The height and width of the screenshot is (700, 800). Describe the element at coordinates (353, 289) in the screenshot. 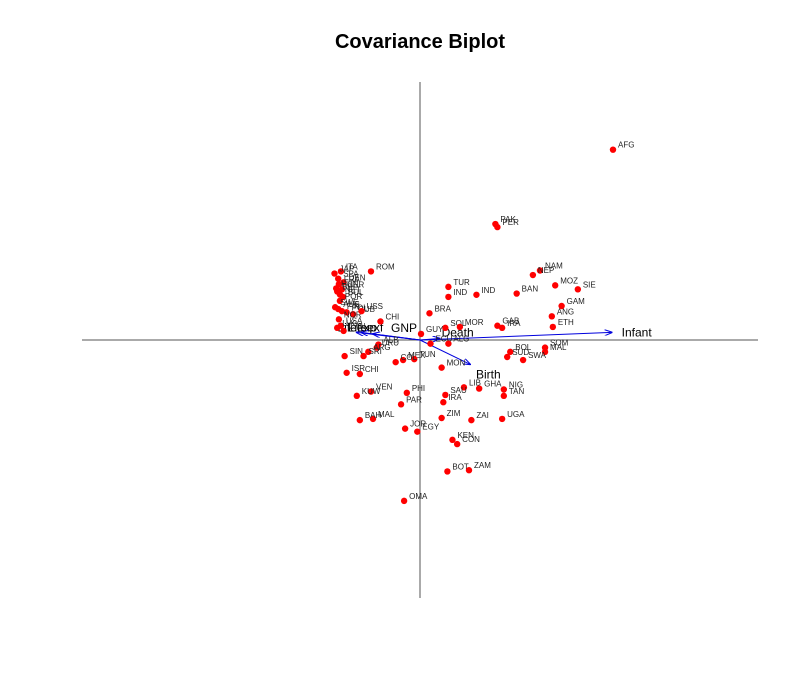

I see `point-label-net: NET` at that location.